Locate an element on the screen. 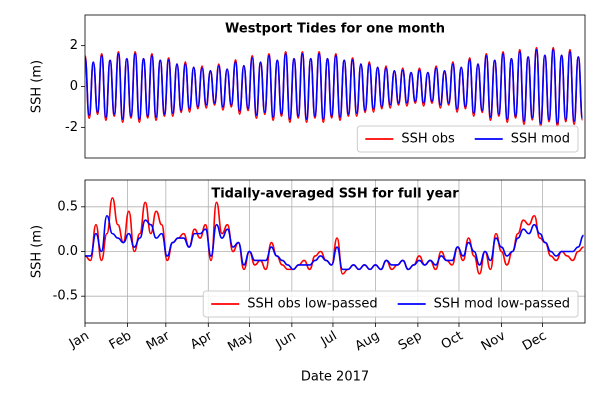 The height and width of the screenshot is (400, 600). y-tick-label: 0.0 is located at coordinates (67, 251).